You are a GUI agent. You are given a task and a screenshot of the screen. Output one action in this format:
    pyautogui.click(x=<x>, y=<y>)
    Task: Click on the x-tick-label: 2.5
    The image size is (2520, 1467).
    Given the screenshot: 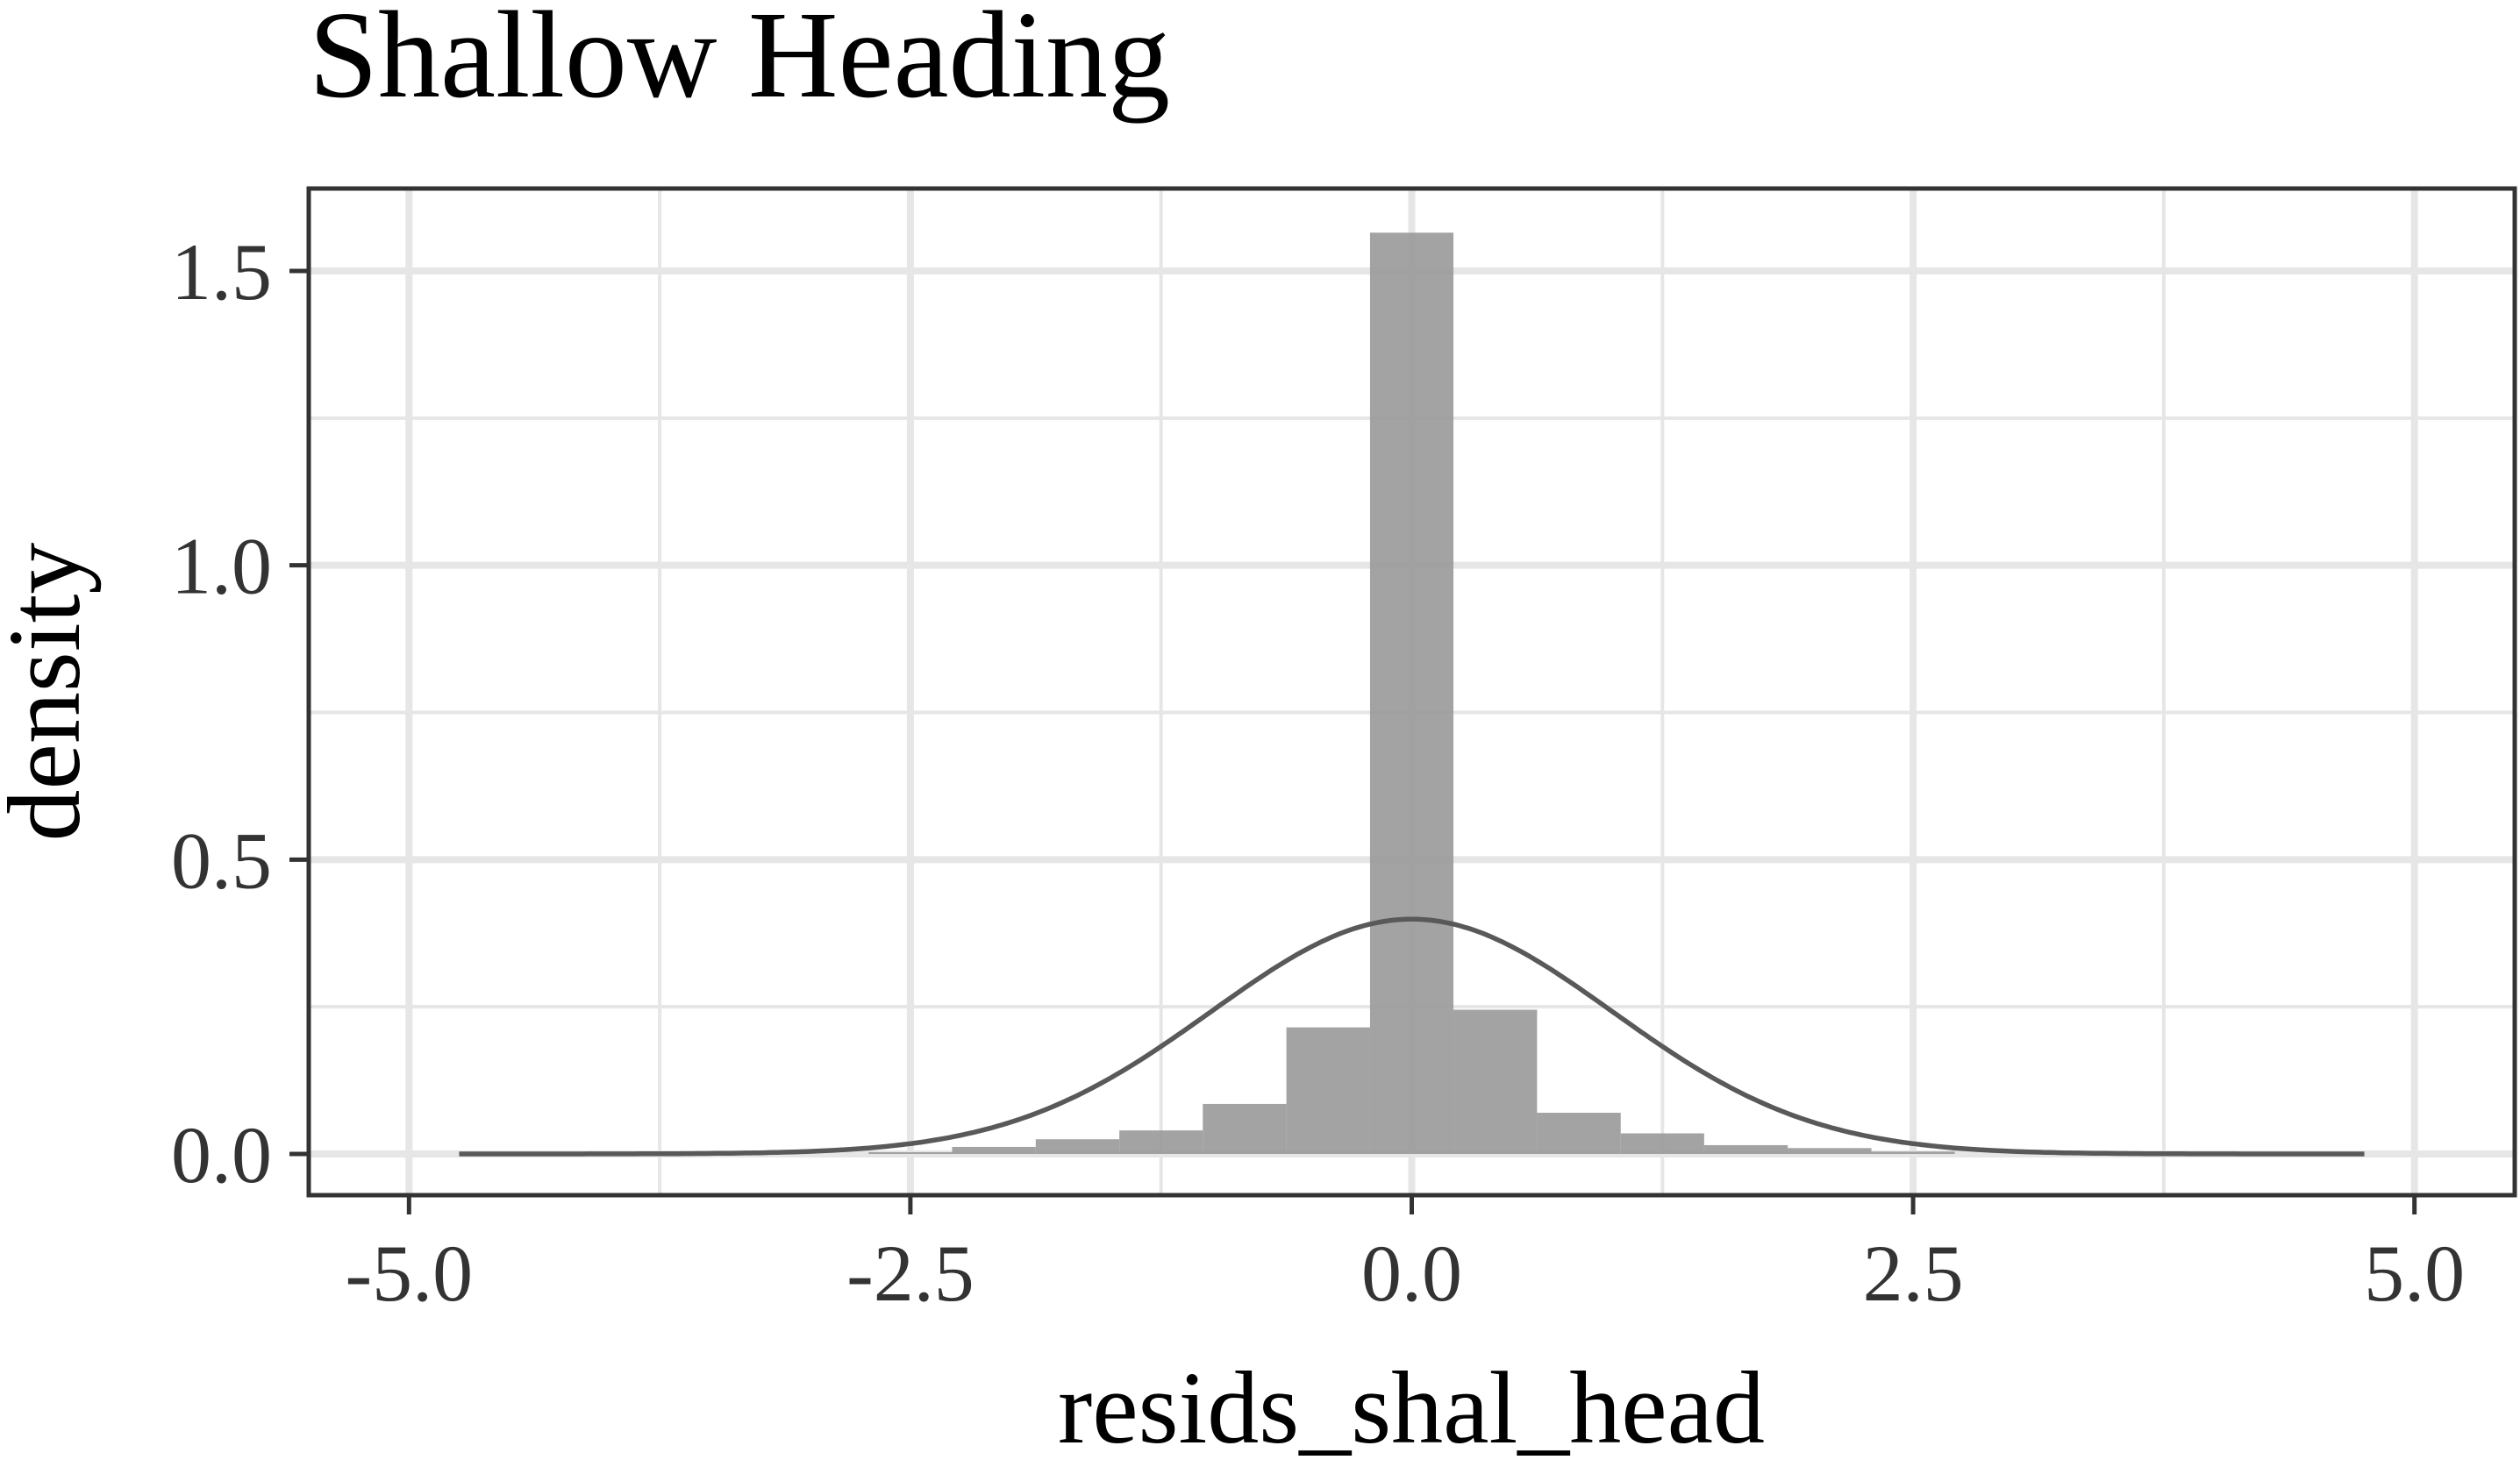 What is the action you would take?
    pyautogui.click(x=1913, y=1273)
    